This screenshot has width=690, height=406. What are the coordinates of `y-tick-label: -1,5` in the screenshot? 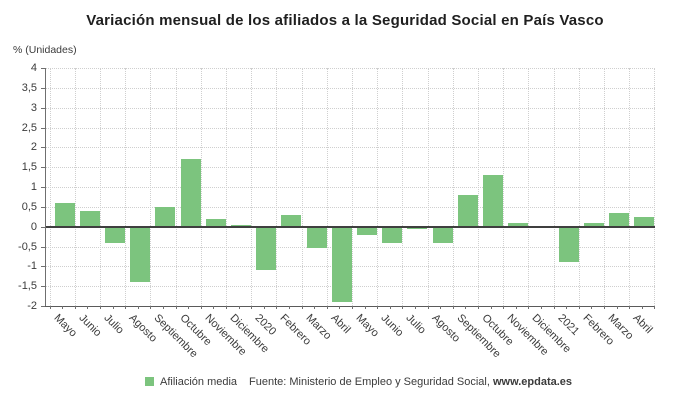 It's located at (27, 286).